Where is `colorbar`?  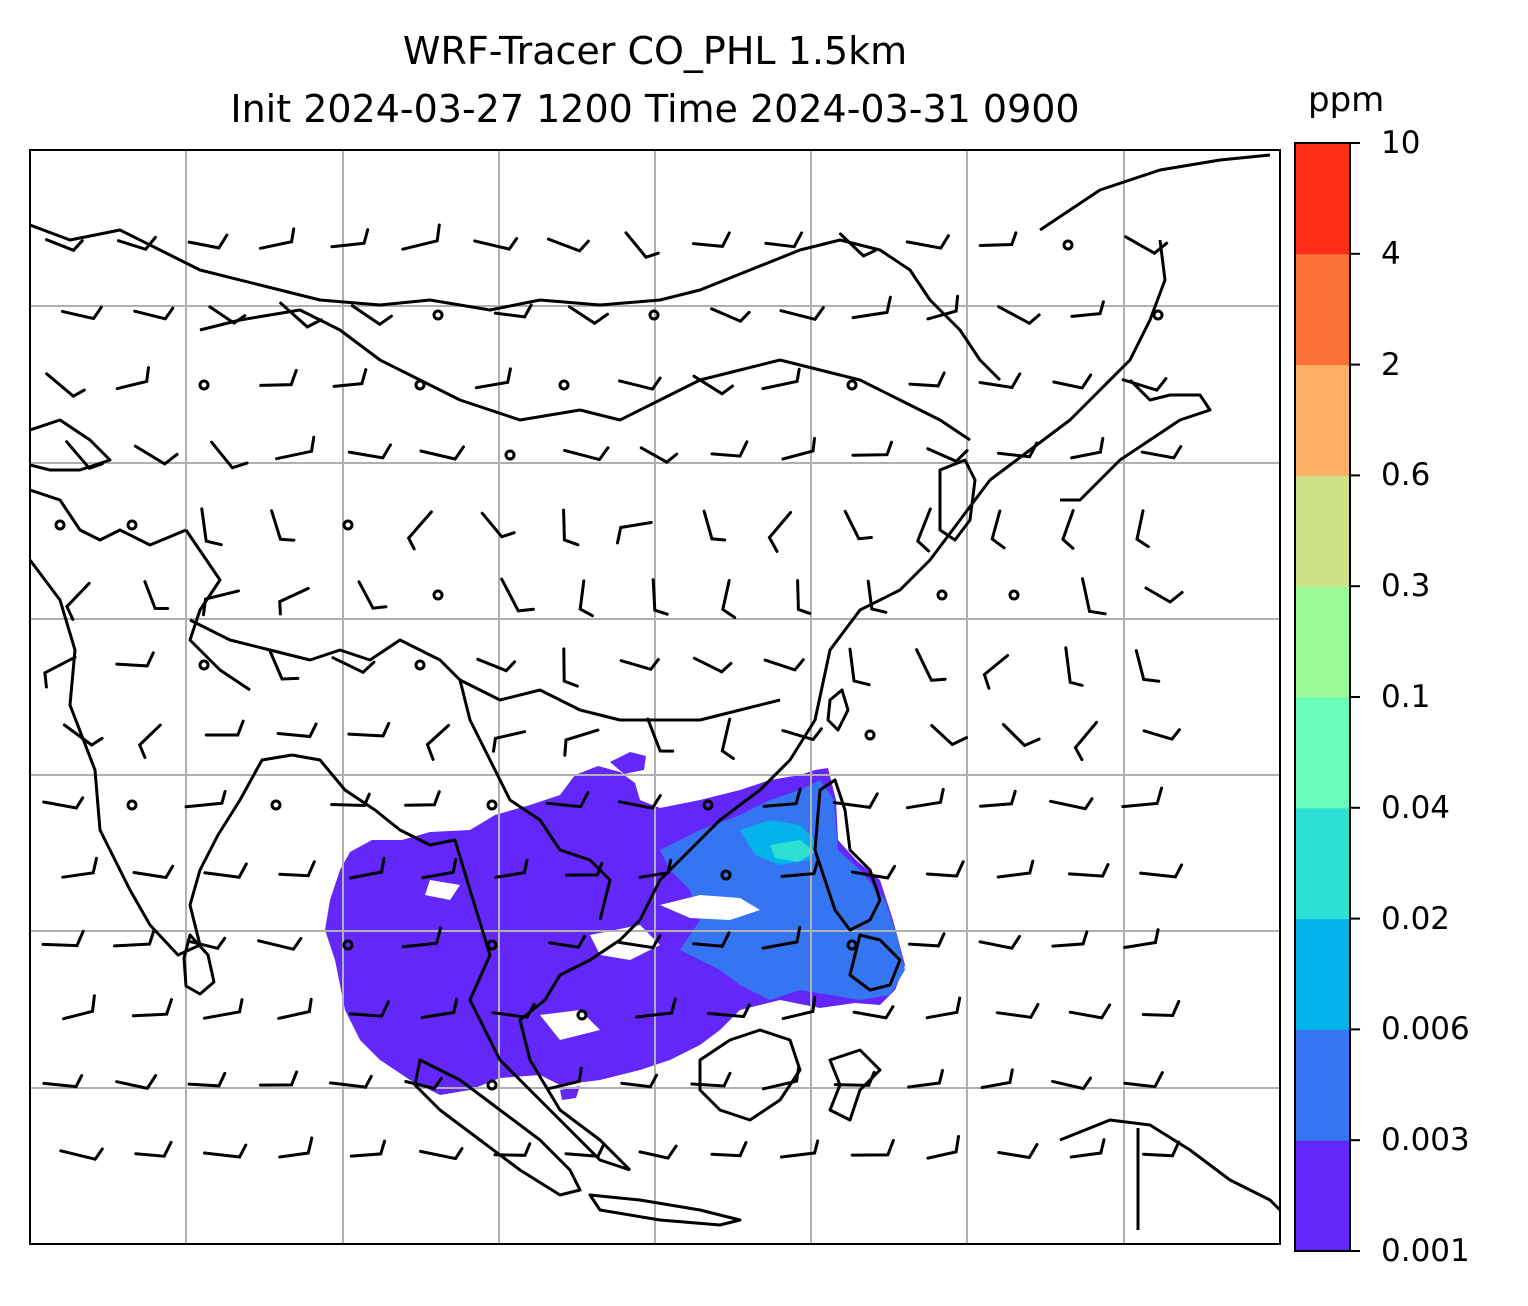 colorbar is located at coordinates (1327, 697).